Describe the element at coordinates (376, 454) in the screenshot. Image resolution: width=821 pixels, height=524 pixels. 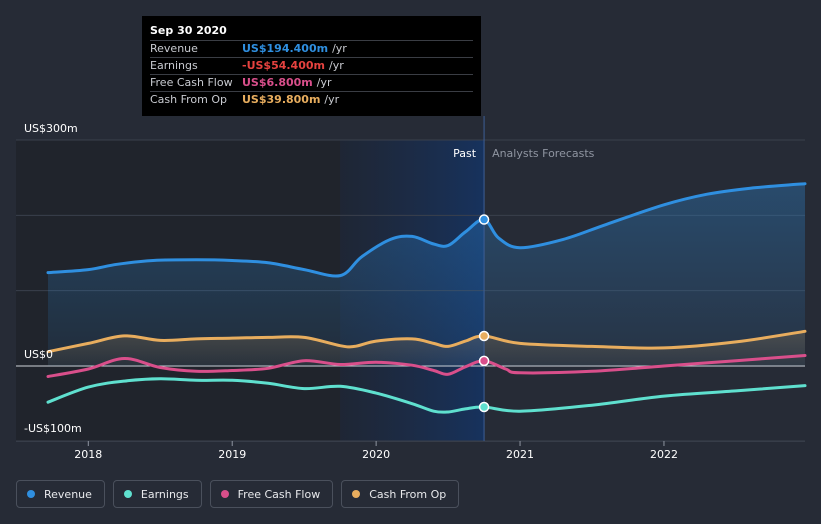
I see `x-tick-label: 2020` at that location.